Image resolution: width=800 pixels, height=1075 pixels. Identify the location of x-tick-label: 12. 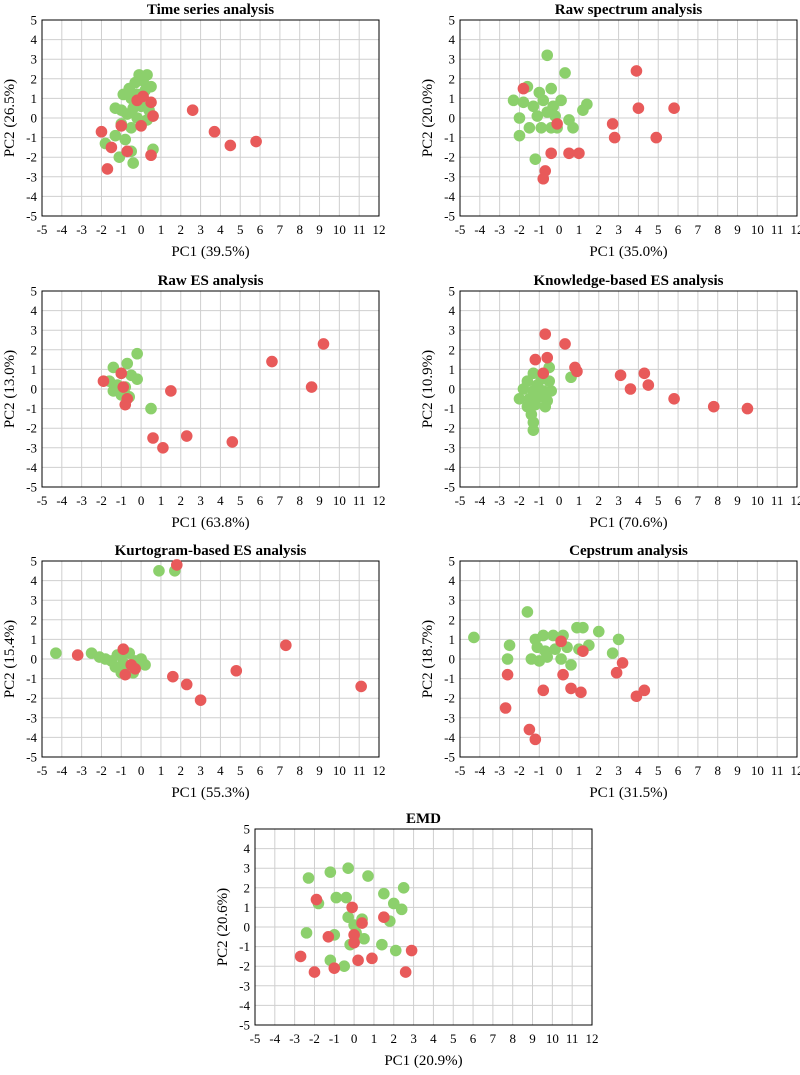
(379, 770).